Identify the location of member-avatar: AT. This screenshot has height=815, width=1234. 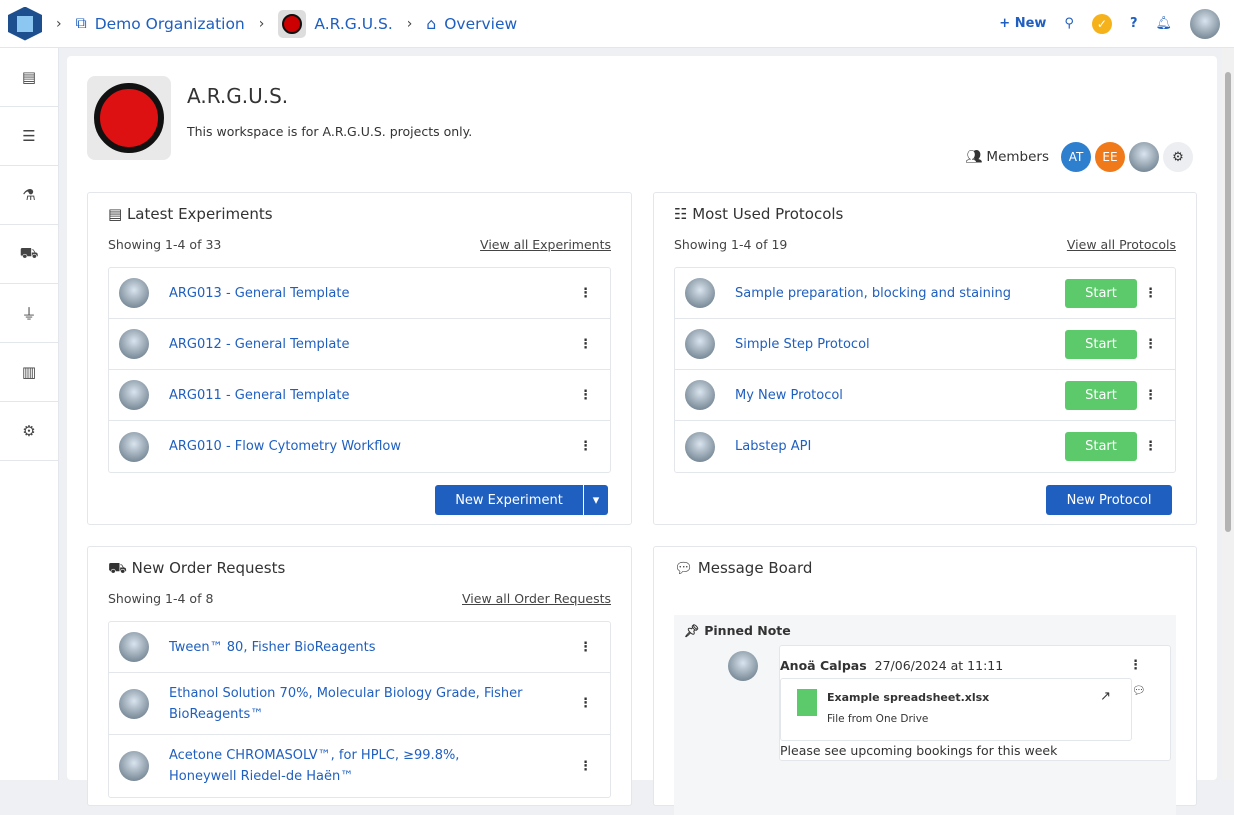
(1076, 157).